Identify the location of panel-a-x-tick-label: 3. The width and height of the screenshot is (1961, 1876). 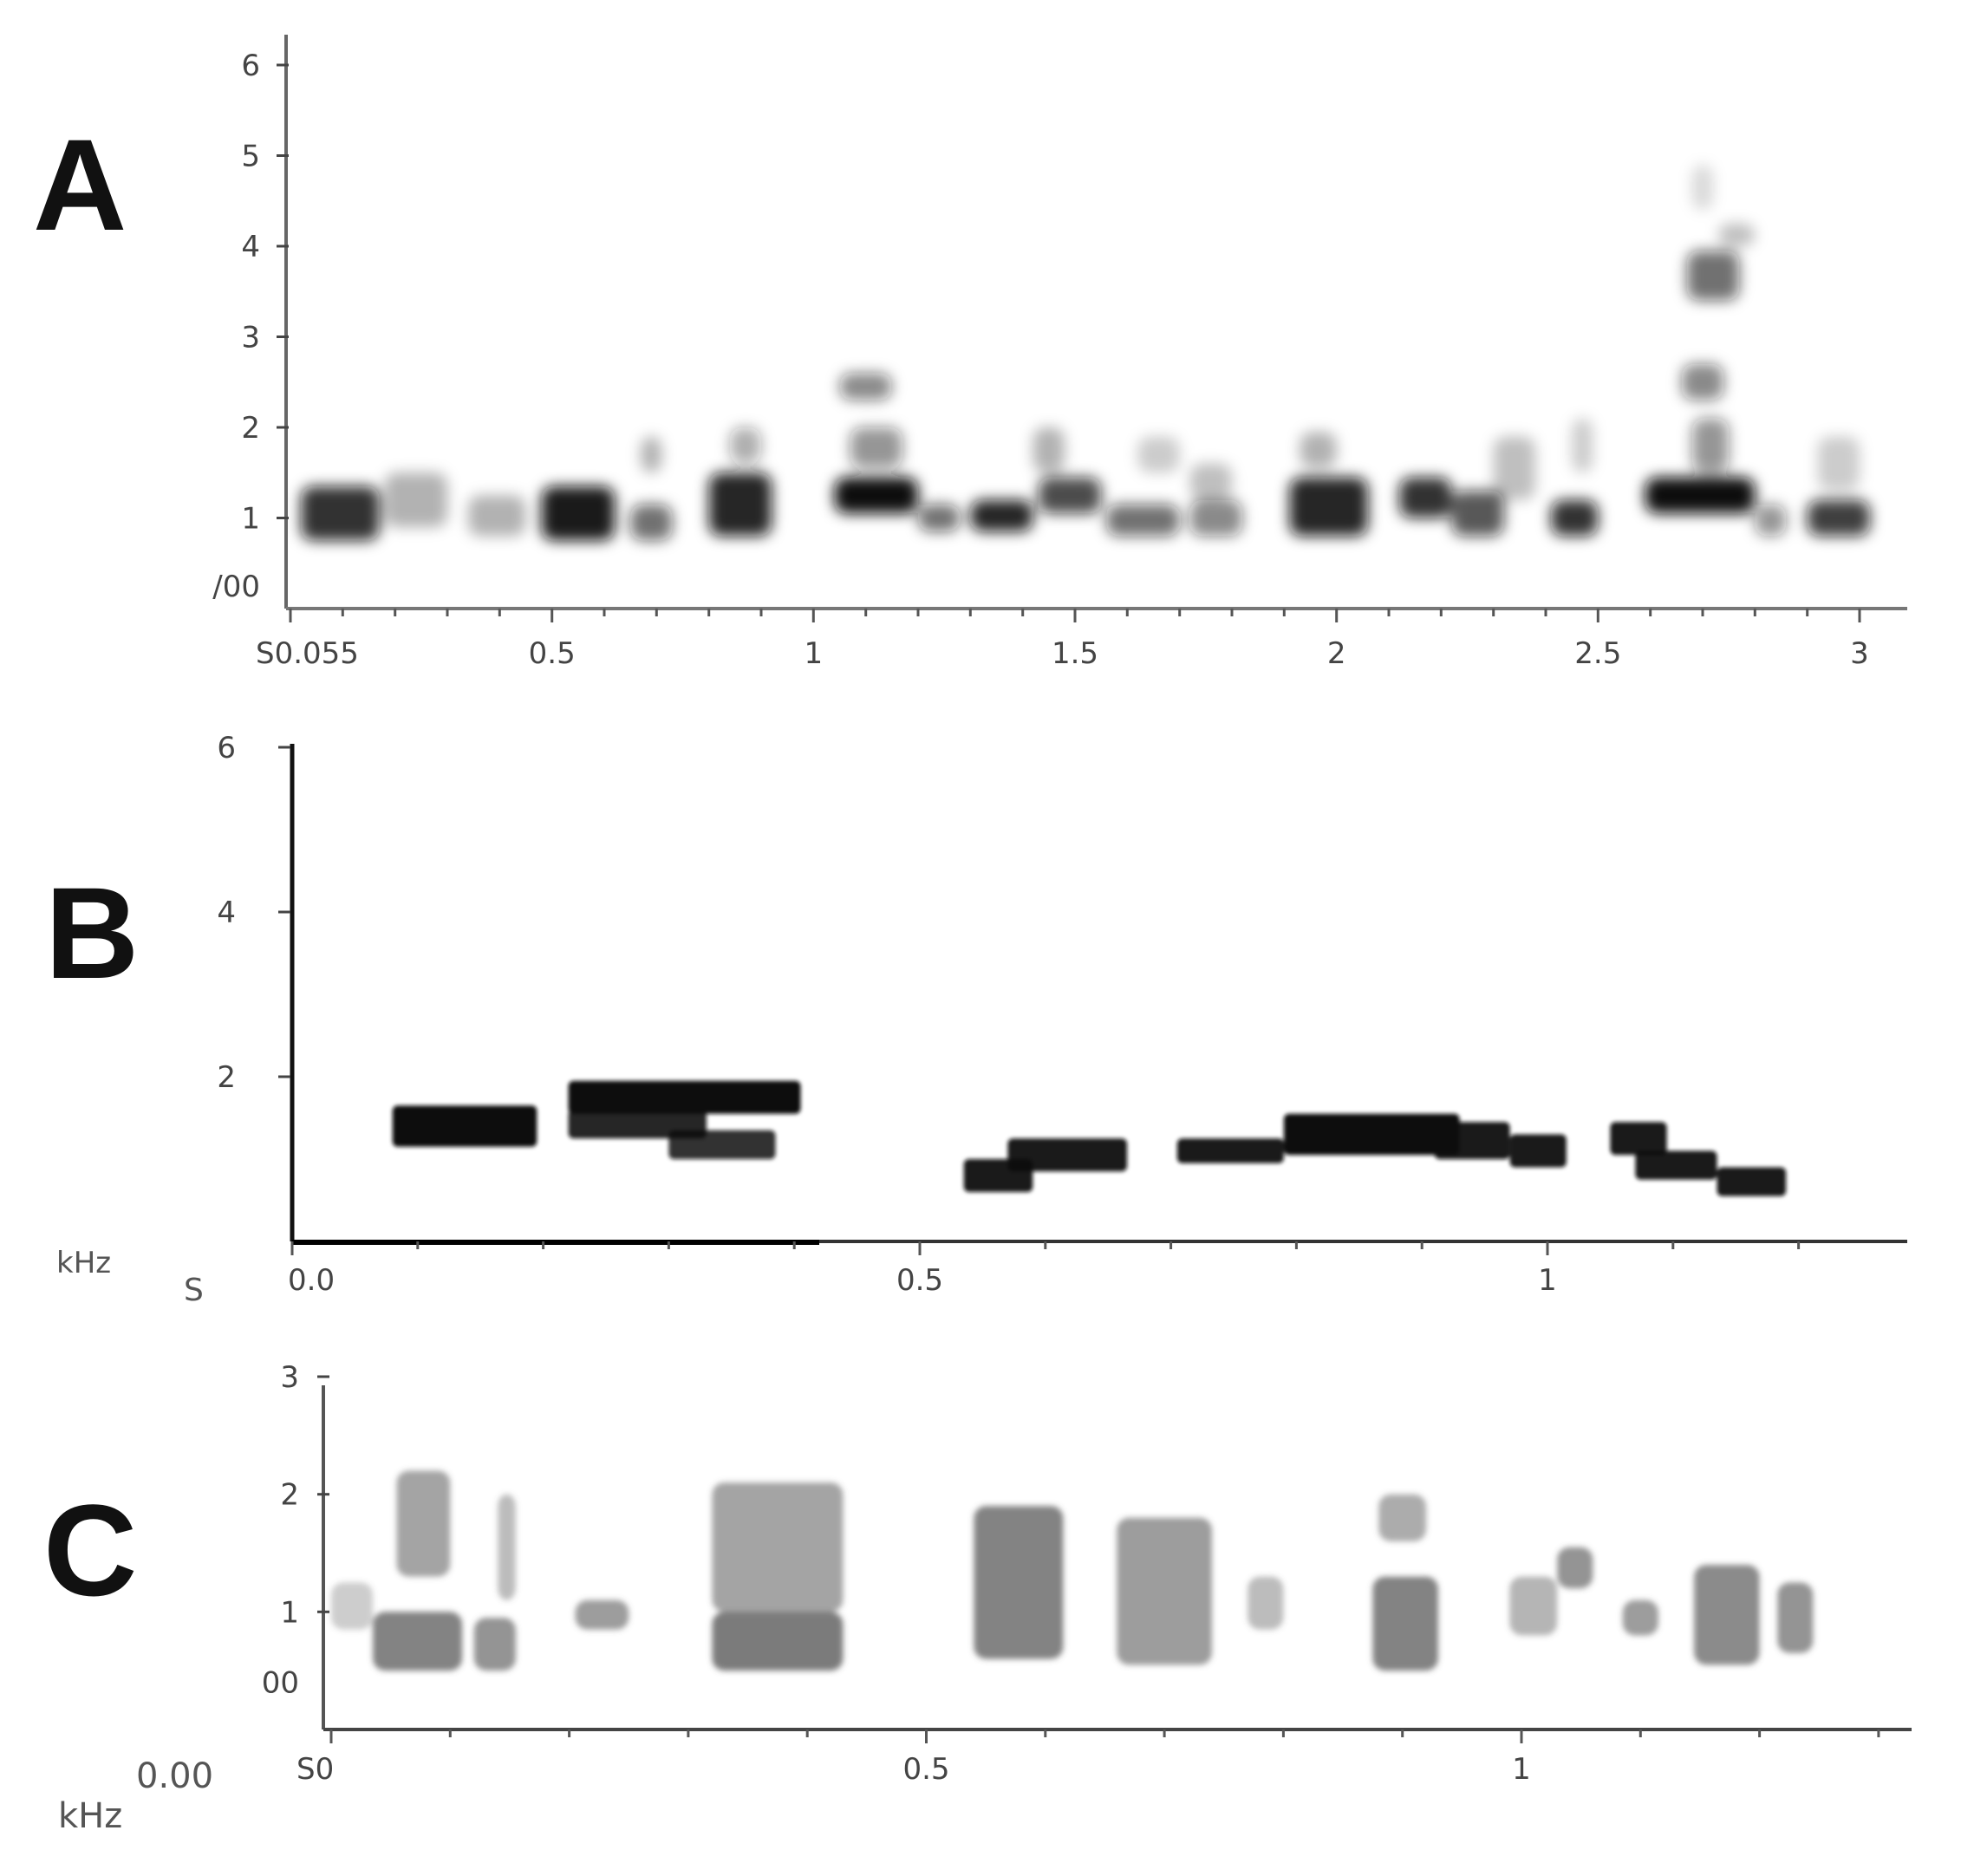
(1860, 653).